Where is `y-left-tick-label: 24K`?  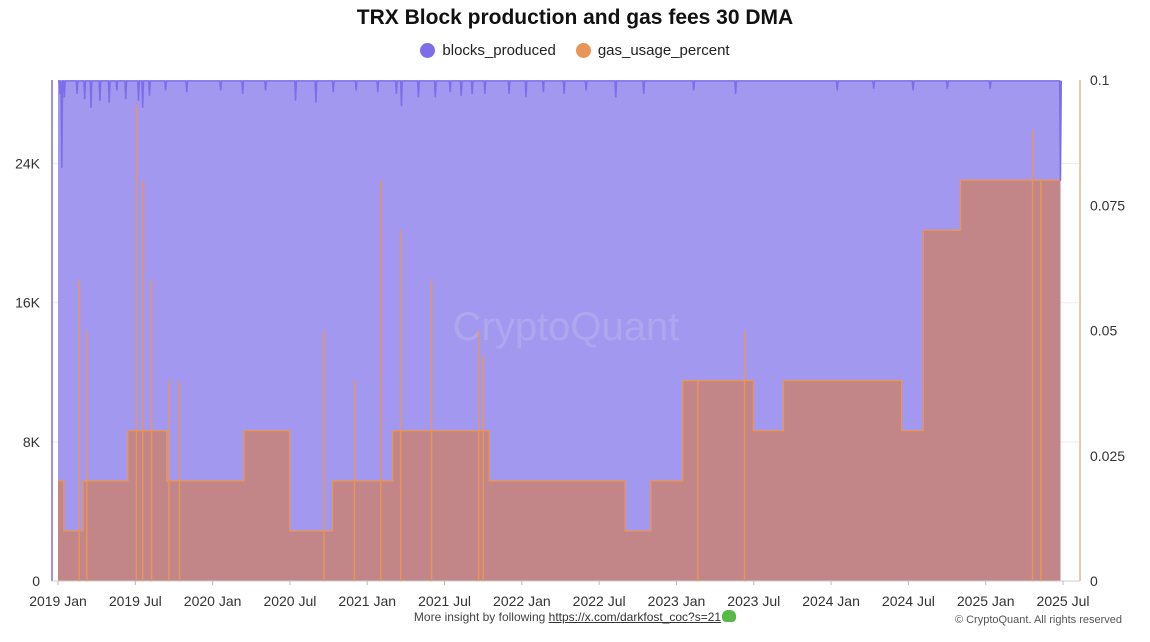 y-left-tick-label: 24K is located at coordinates (28, 164).